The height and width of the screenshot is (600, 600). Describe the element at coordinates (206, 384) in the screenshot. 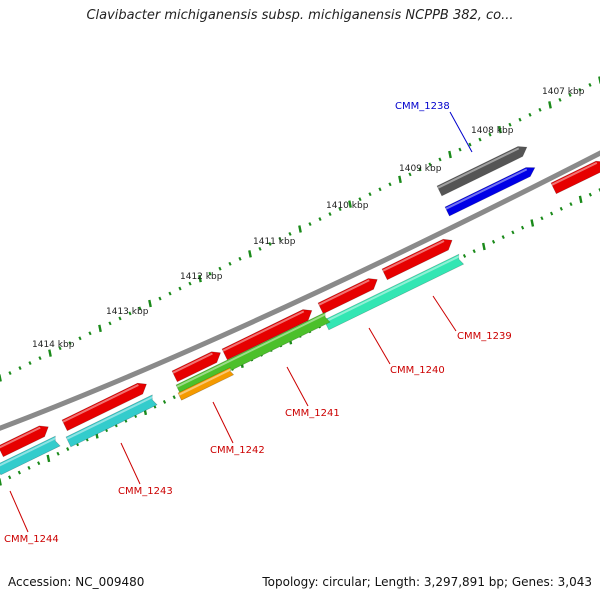

I see `gene-feature-orange` at that location.